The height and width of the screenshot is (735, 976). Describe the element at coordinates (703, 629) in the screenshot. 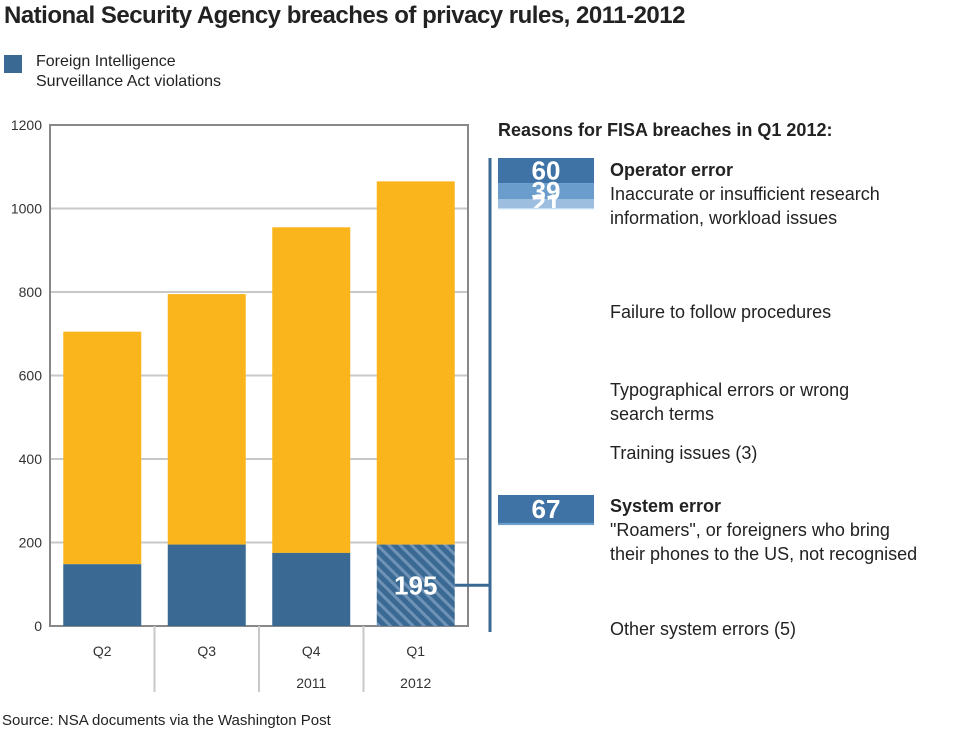

I see `reason-other-system: Other system errors (5)` at that location.